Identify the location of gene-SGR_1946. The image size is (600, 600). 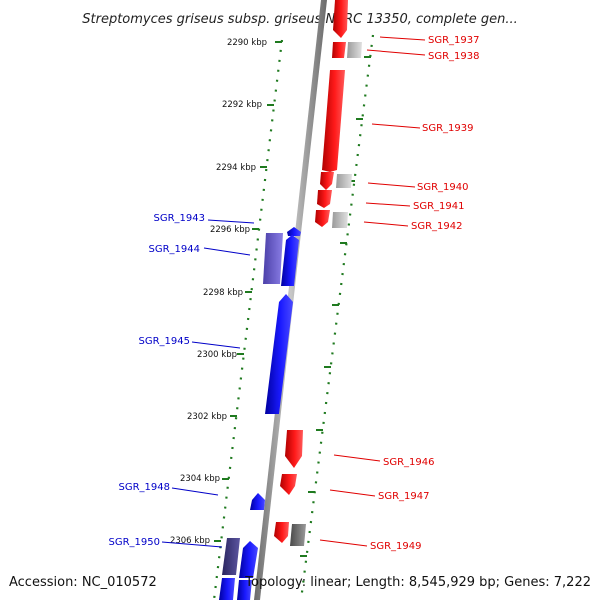
(294, 449).